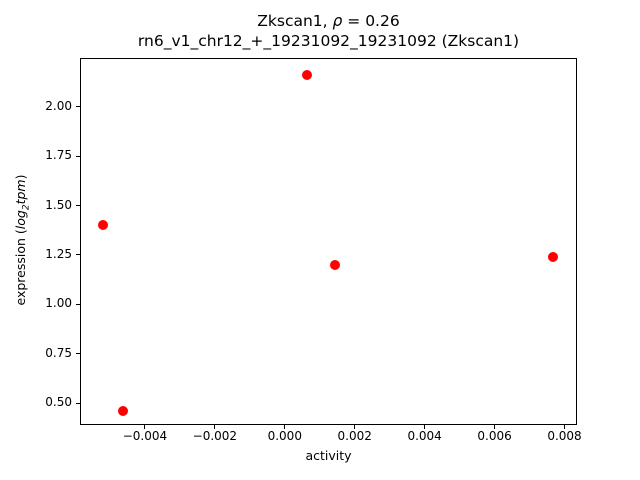 The width and height of the screenshot is (640, 480). What do you see at coordinates (58, 303) in the screenshot?
I see `y-tick-label: 1.00` at bounding box center [58, 303].